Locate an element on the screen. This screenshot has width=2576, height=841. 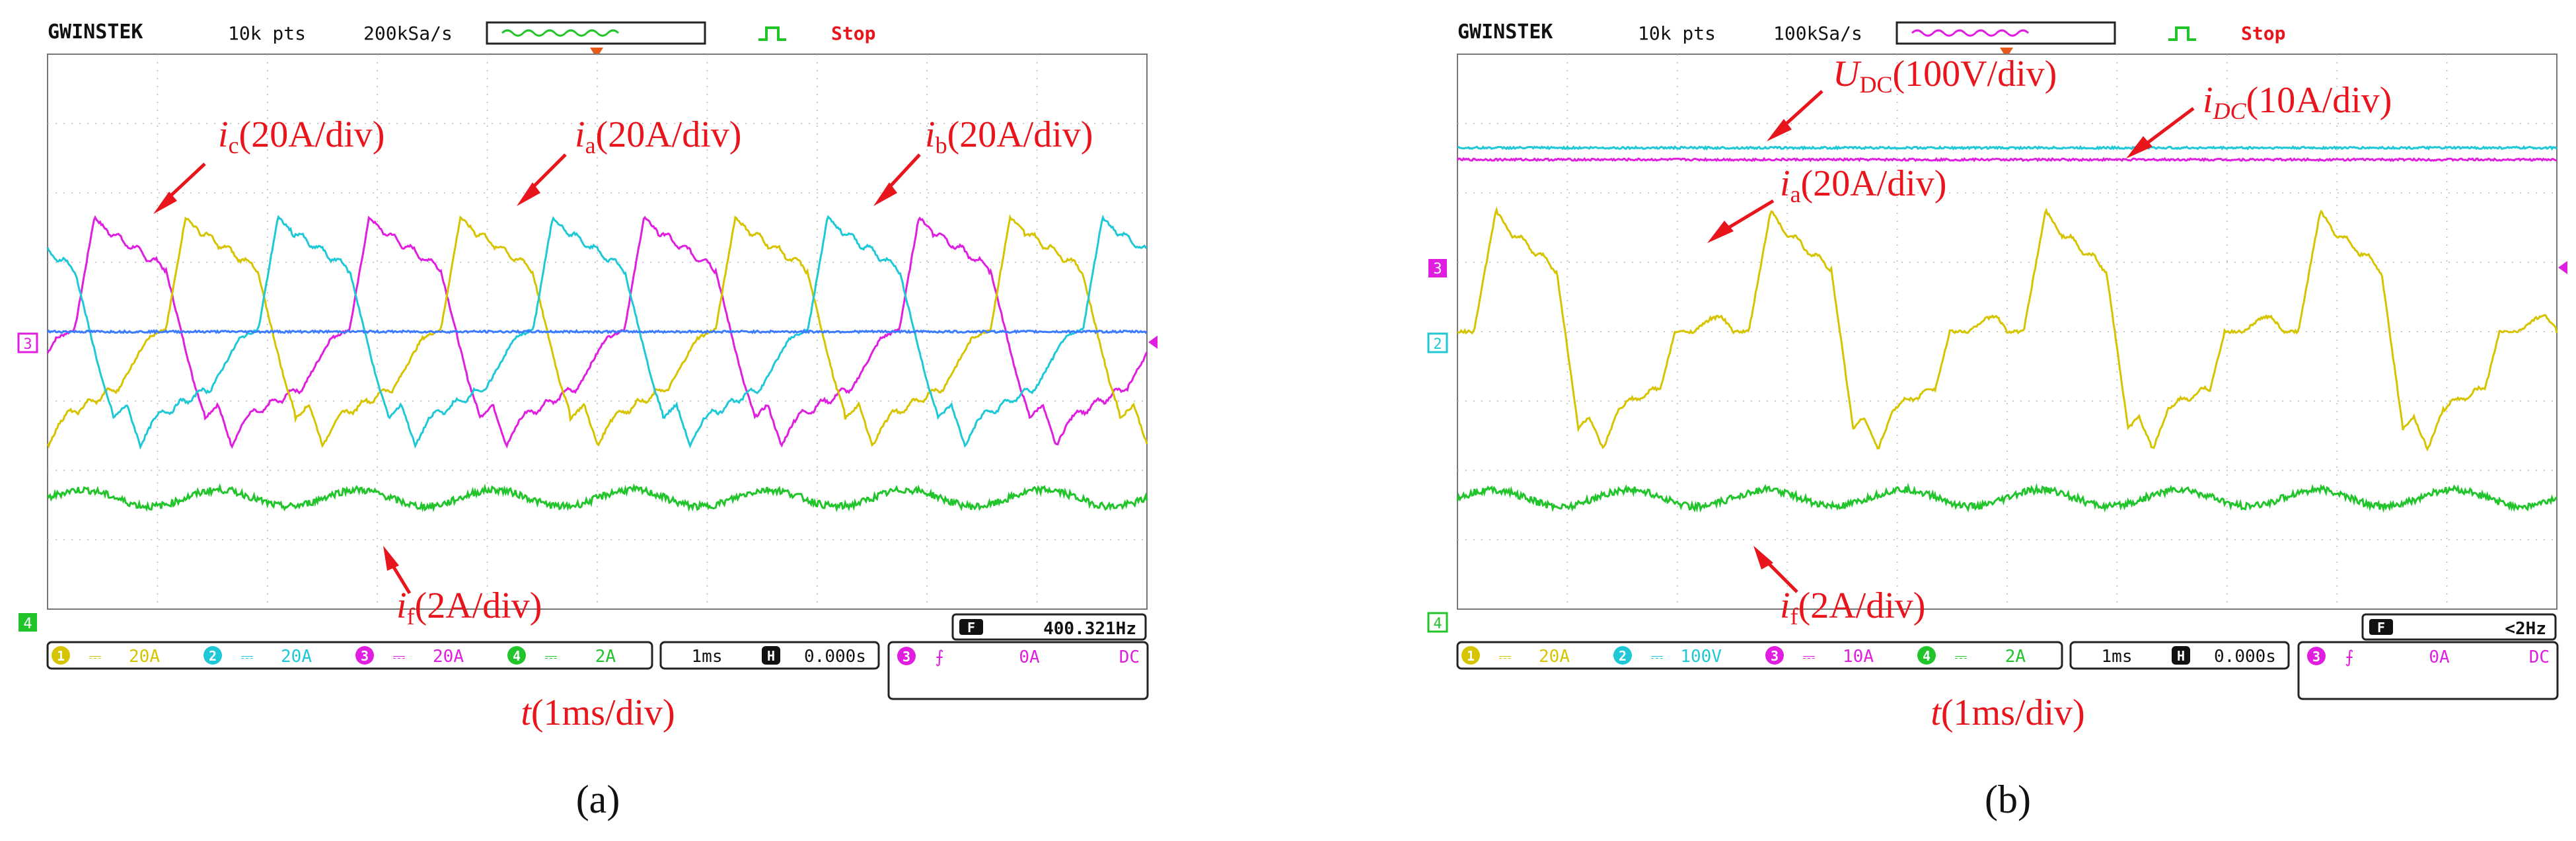
annotation-if-arrowhead is located at coordinates (391, 558).